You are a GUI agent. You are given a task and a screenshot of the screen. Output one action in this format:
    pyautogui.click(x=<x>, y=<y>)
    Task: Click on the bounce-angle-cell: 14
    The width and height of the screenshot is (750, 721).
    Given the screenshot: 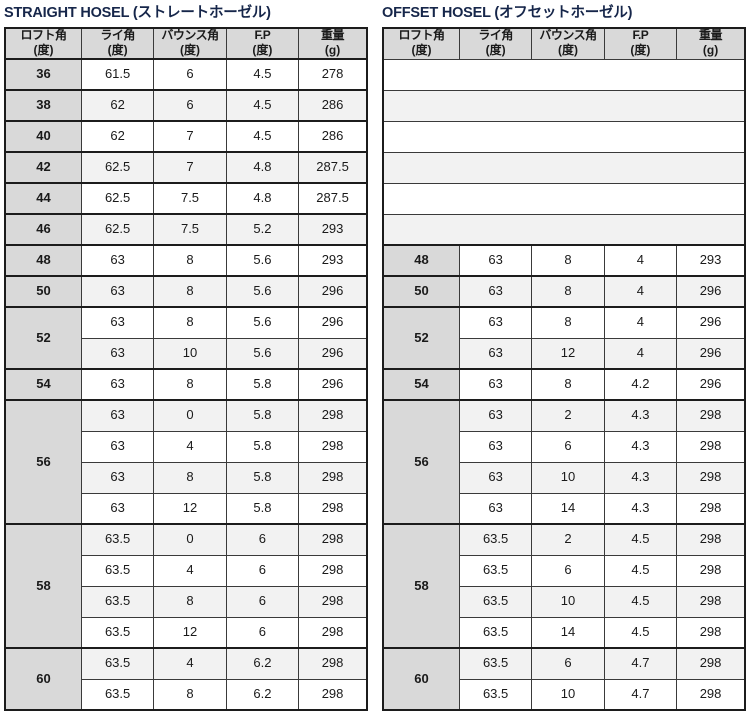 What is the action you would take?
    pyautogui.click(x=568, y=632)
    